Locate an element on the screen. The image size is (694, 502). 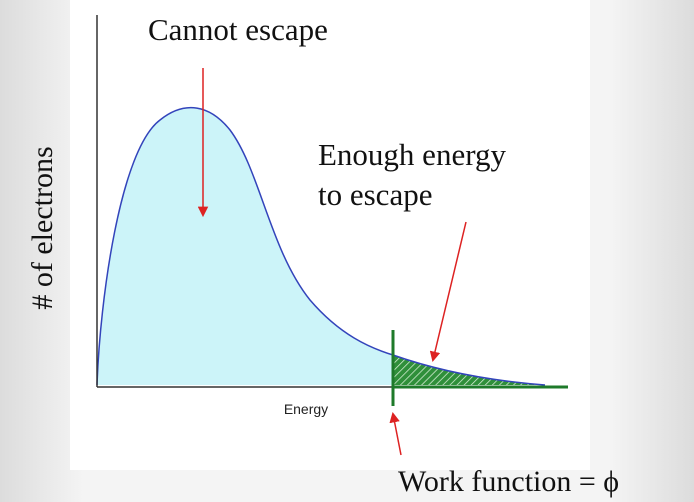
y-axis-label: # of electrons is located at coordinates (42, 227).